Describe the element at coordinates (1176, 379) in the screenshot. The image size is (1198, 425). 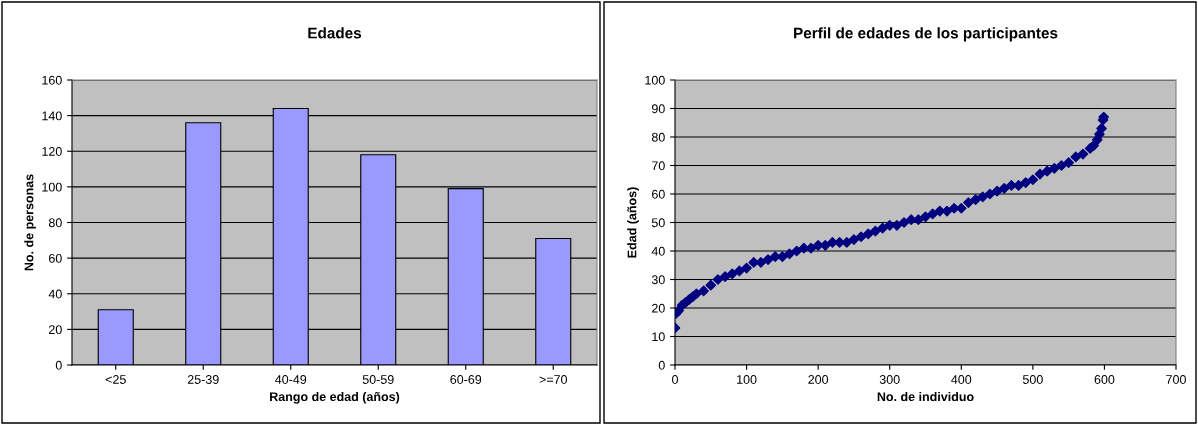
I see `x-tick-label: 700` at that location.